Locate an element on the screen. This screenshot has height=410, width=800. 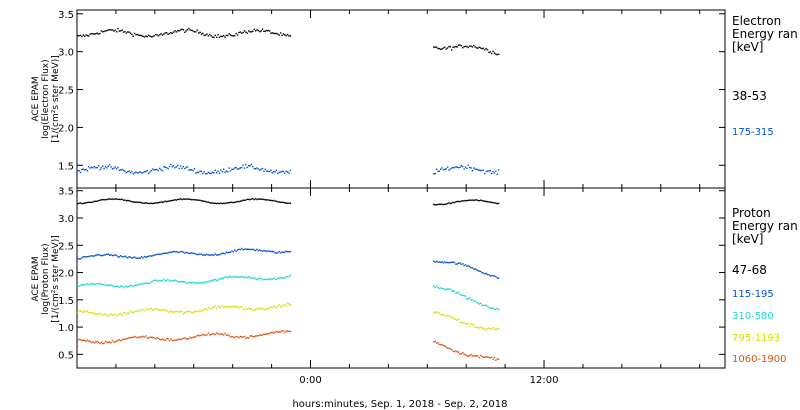
y-tick-label: 3.5 is located at coordinates (66, 192).